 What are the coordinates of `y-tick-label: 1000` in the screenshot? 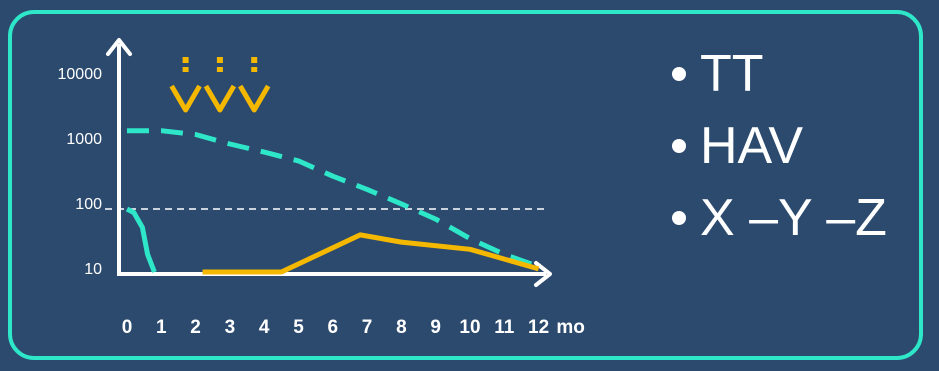 It's located at (84, 139).